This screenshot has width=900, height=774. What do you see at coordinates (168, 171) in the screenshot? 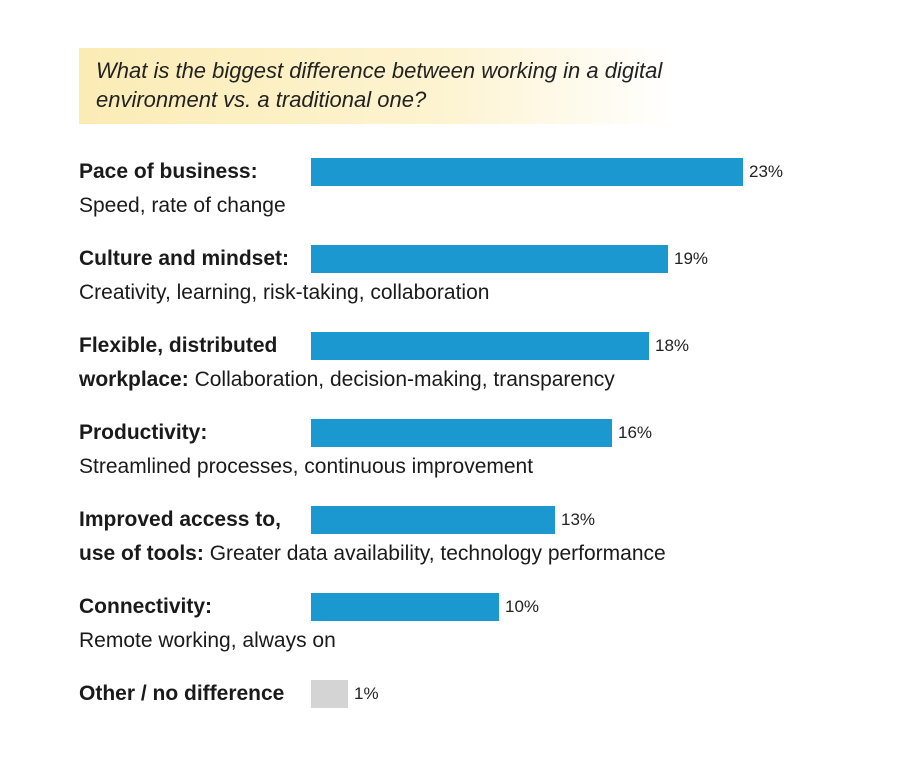
I see `category-title: Pace of business:` at bounding box center [168, 171].